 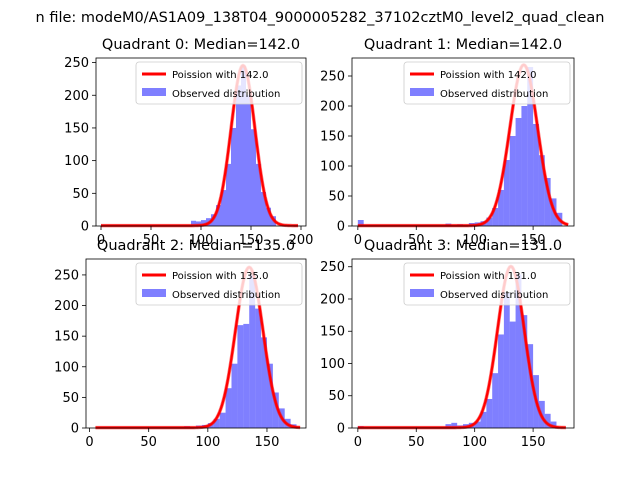 What do you see at coordinates (301, 240) in the screenshot?
I see `x-tick-label: 200` at bounding box center [301, 240].